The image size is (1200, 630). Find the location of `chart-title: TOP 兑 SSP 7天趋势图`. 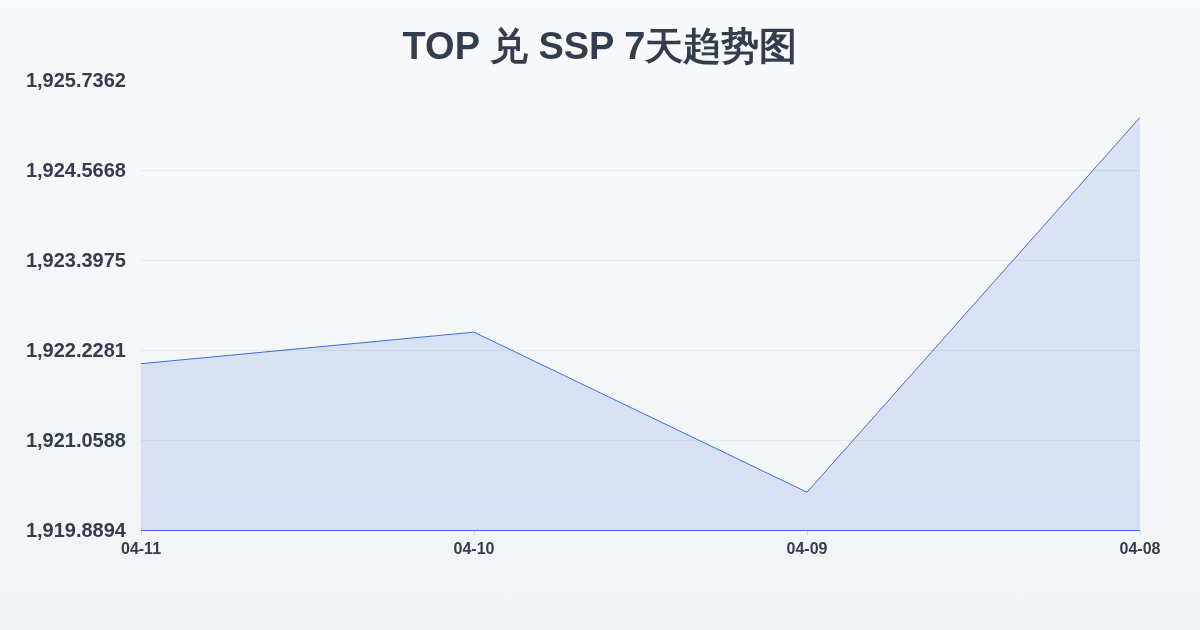

chart-title: TOP 兑 SSP 7天趋势图 is located at coordinates (600, 46).